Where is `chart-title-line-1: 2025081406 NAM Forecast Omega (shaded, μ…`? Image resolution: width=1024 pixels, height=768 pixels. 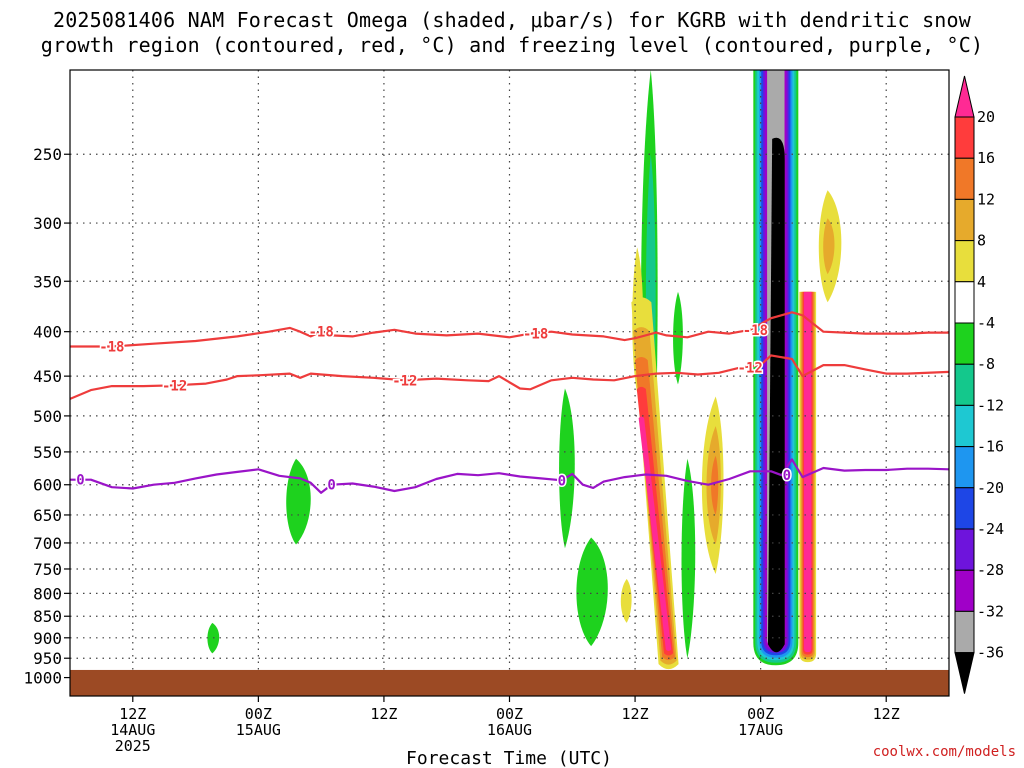 chart-title-line-1: 2025081406 NAM Forecast Omega (shaded, μ… is located at coordinates (512, 20).